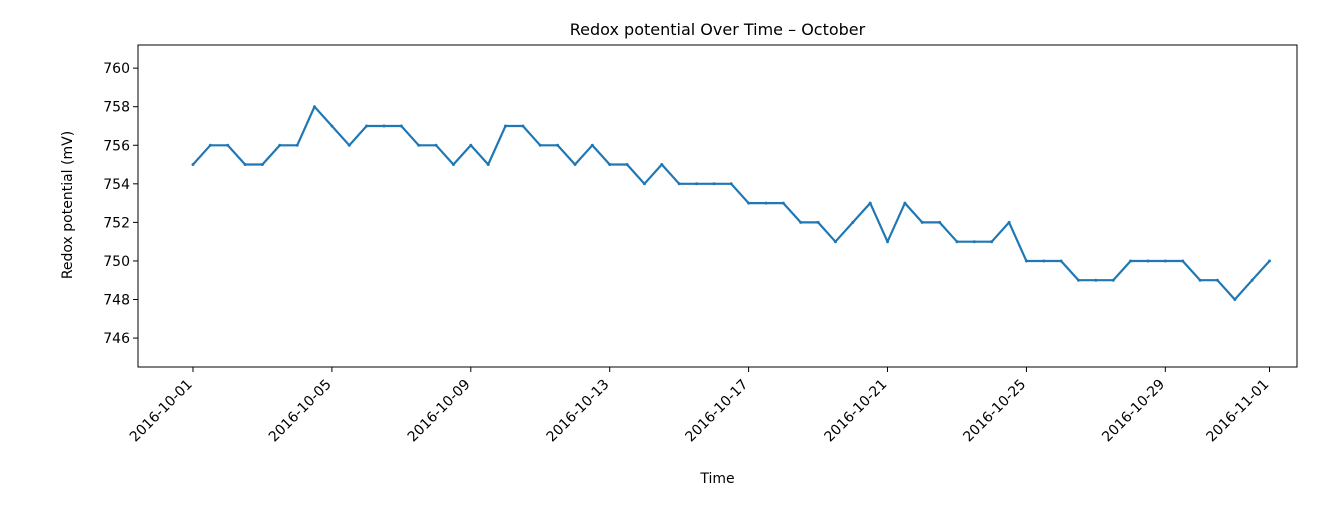 The image size is (1324, 506). Describe the element at coordinates (717, 29) in the screenshot. I see `chart-title: Redox potential Over Time – October` at that location.